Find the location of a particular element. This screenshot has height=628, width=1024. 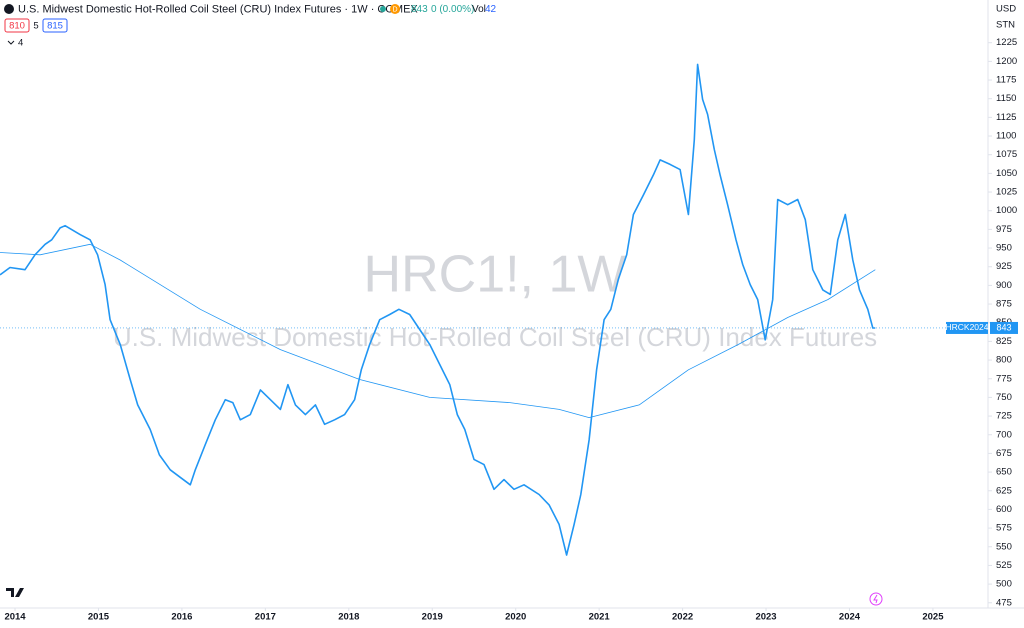

symbol-logo is located at coordinates (9, 9).